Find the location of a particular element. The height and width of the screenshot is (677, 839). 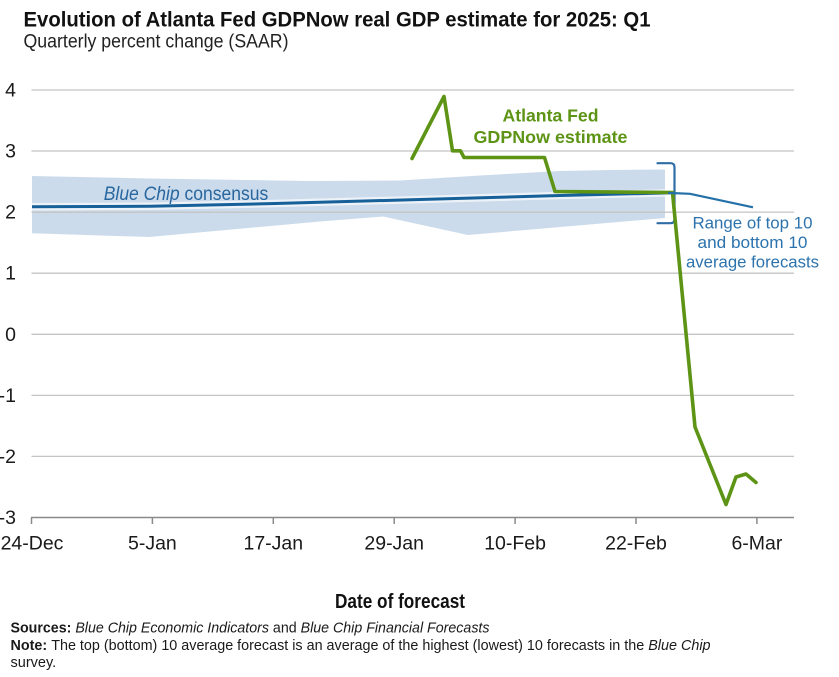

svg-text: 29-Jan is located at coordinates (394, 544).